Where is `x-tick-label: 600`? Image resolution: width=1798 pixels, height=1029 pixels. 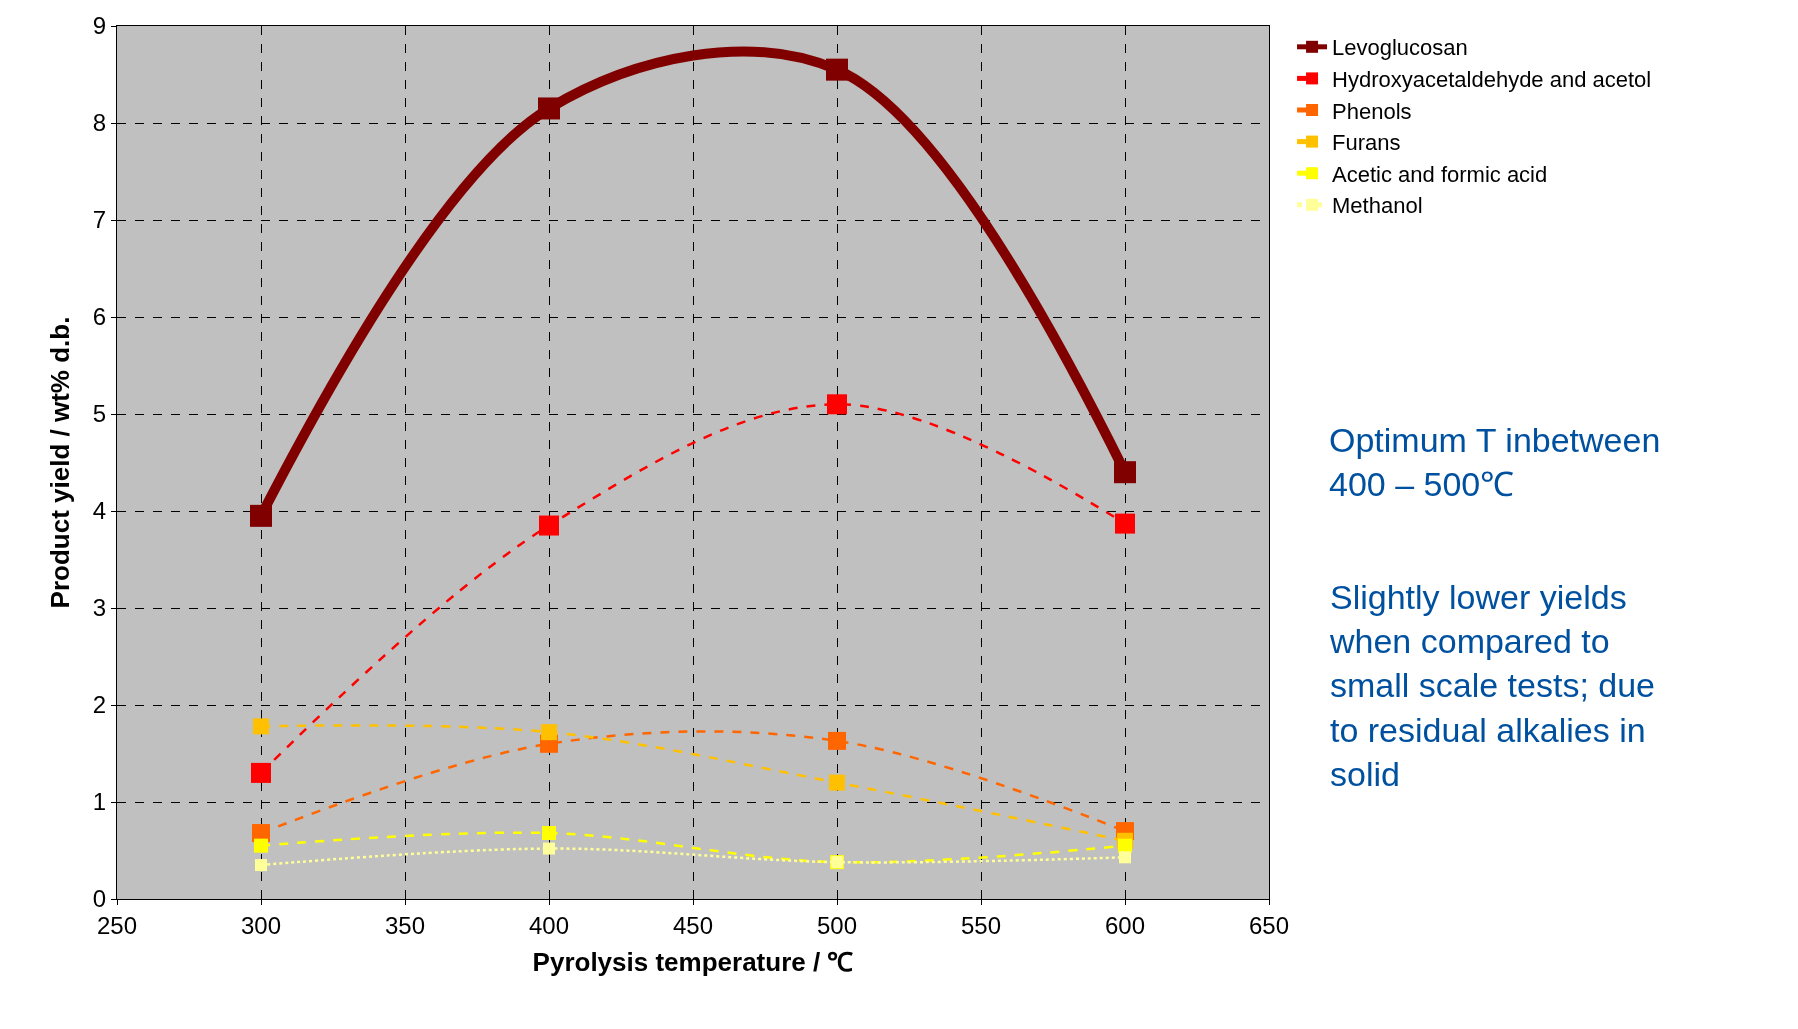
x-tick-label: 600 is located at coordinates (1125, 925).